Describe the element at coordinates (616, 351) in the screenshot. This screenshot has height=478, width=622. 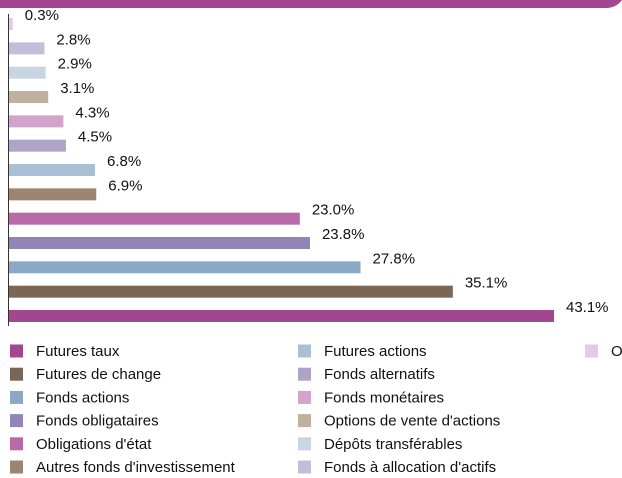
I see `legend-label: O` at that location.